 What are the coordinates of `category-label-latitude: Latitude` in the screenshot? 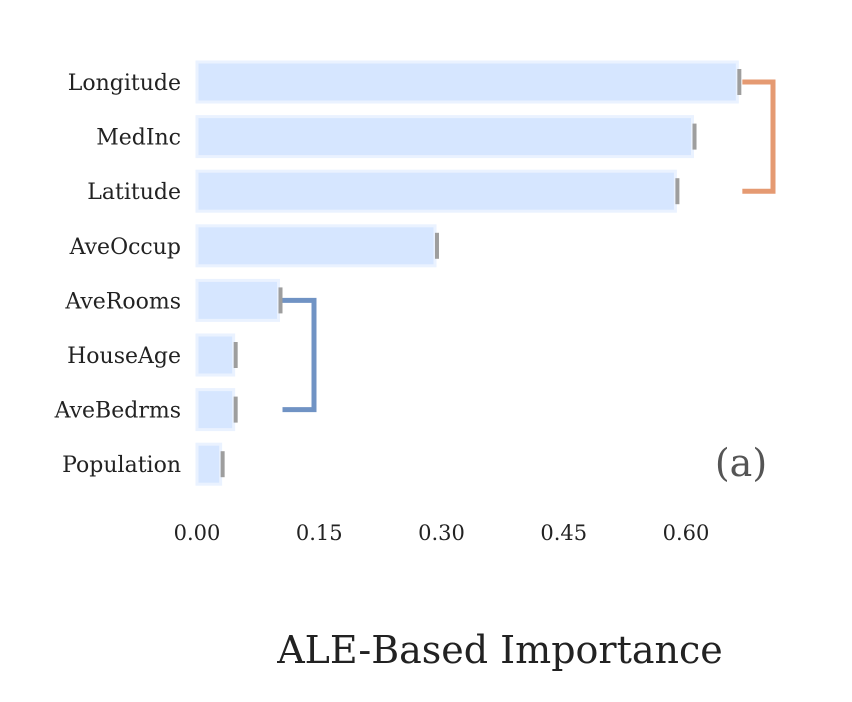 It's located at (134, 192).